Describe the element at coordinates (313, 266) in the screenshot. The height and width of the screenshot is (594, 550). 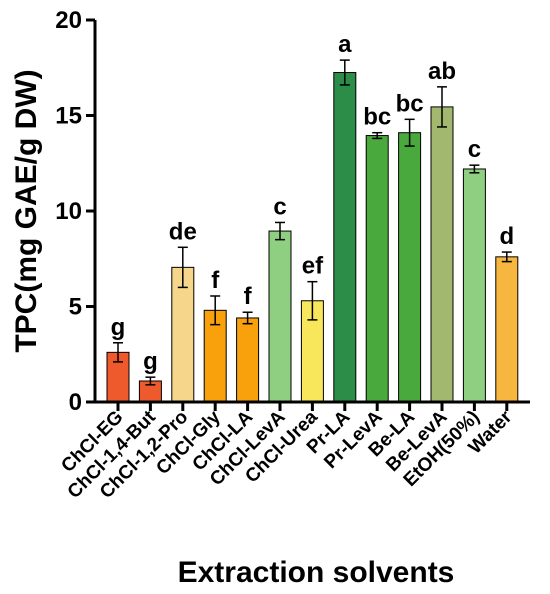
I see `significance-label-6: ef` at that location.